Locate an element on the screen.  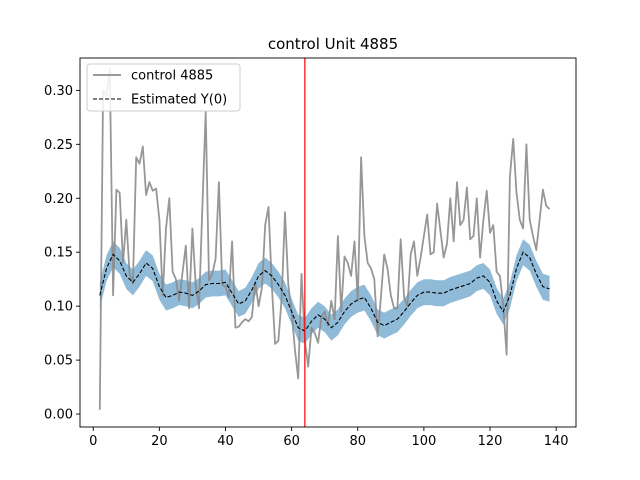
x-tick-label: 140 is located at coordinates (556, 441).